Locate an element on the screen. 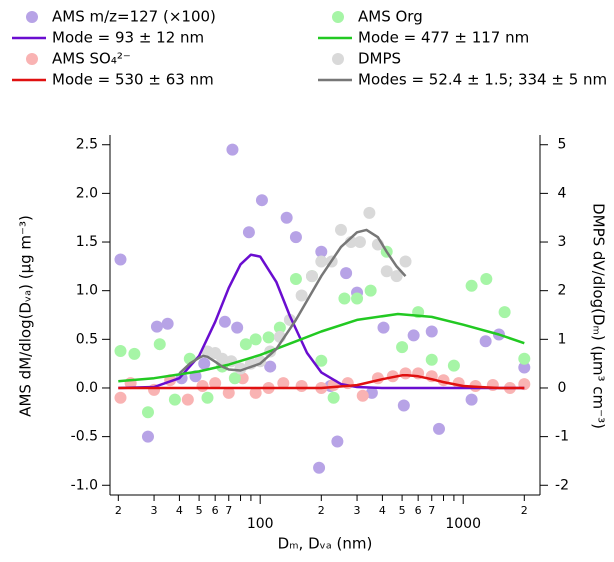  y2-tick-label: -1 is located at coordinates (562, 437).